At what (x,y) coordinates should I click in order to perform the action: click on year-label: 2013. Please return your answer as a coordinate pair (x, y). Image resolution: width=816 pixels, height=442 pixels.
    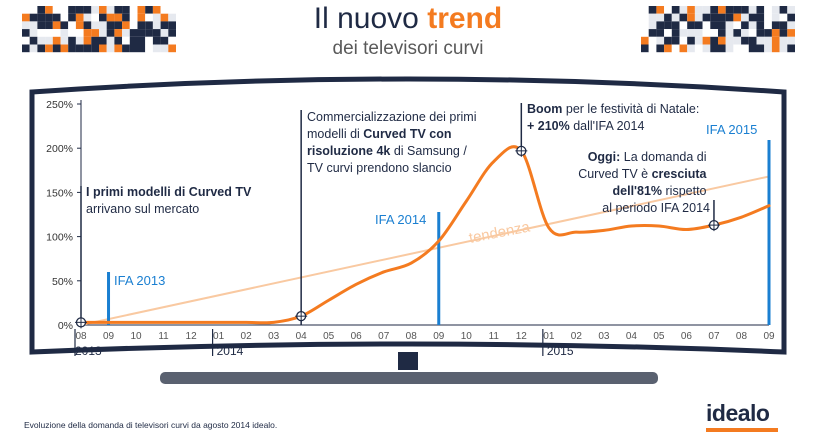
    Looking at the image, I should click on (88, 351).